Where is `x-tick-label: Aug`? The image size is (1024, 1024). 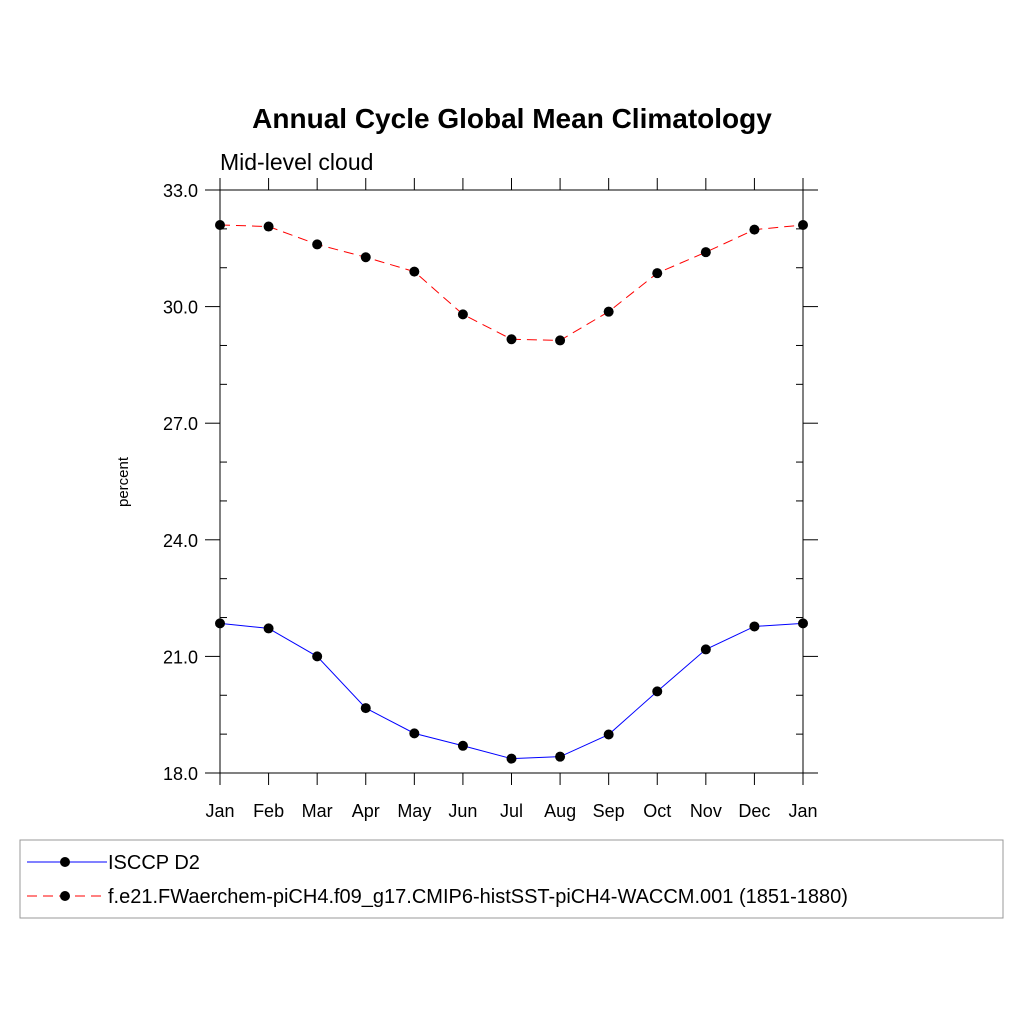 x-tick-label: Aug is located at coordinates (560, 811).